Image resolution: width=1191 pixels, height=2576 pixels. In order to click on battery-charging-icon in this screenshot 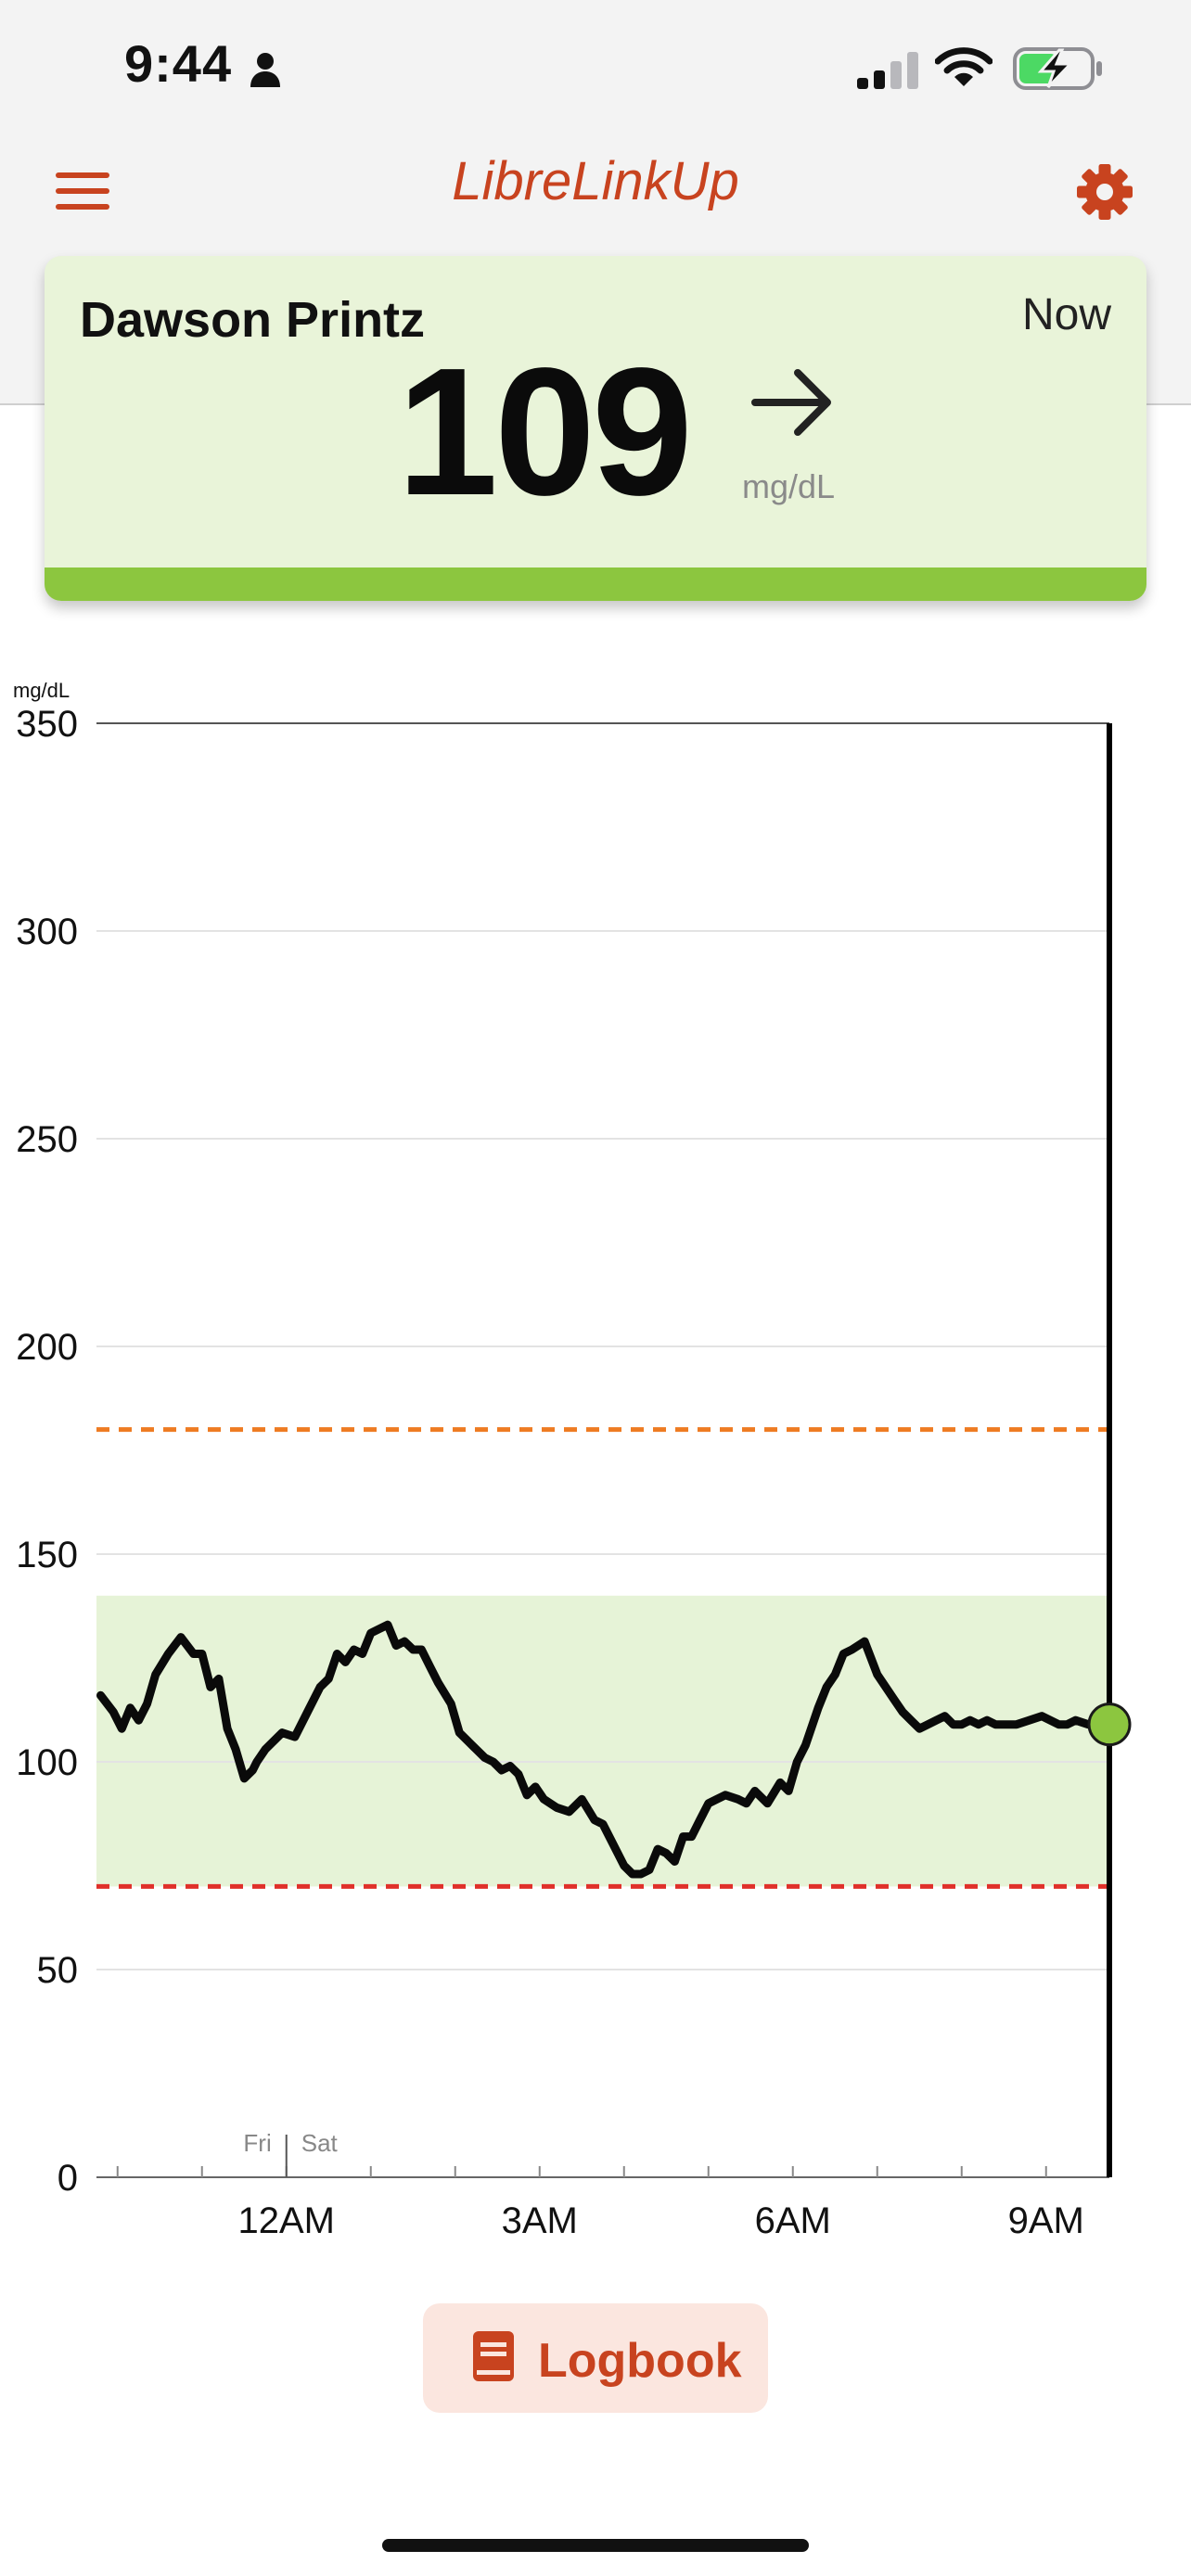, I will do `click(1058, 68)`.